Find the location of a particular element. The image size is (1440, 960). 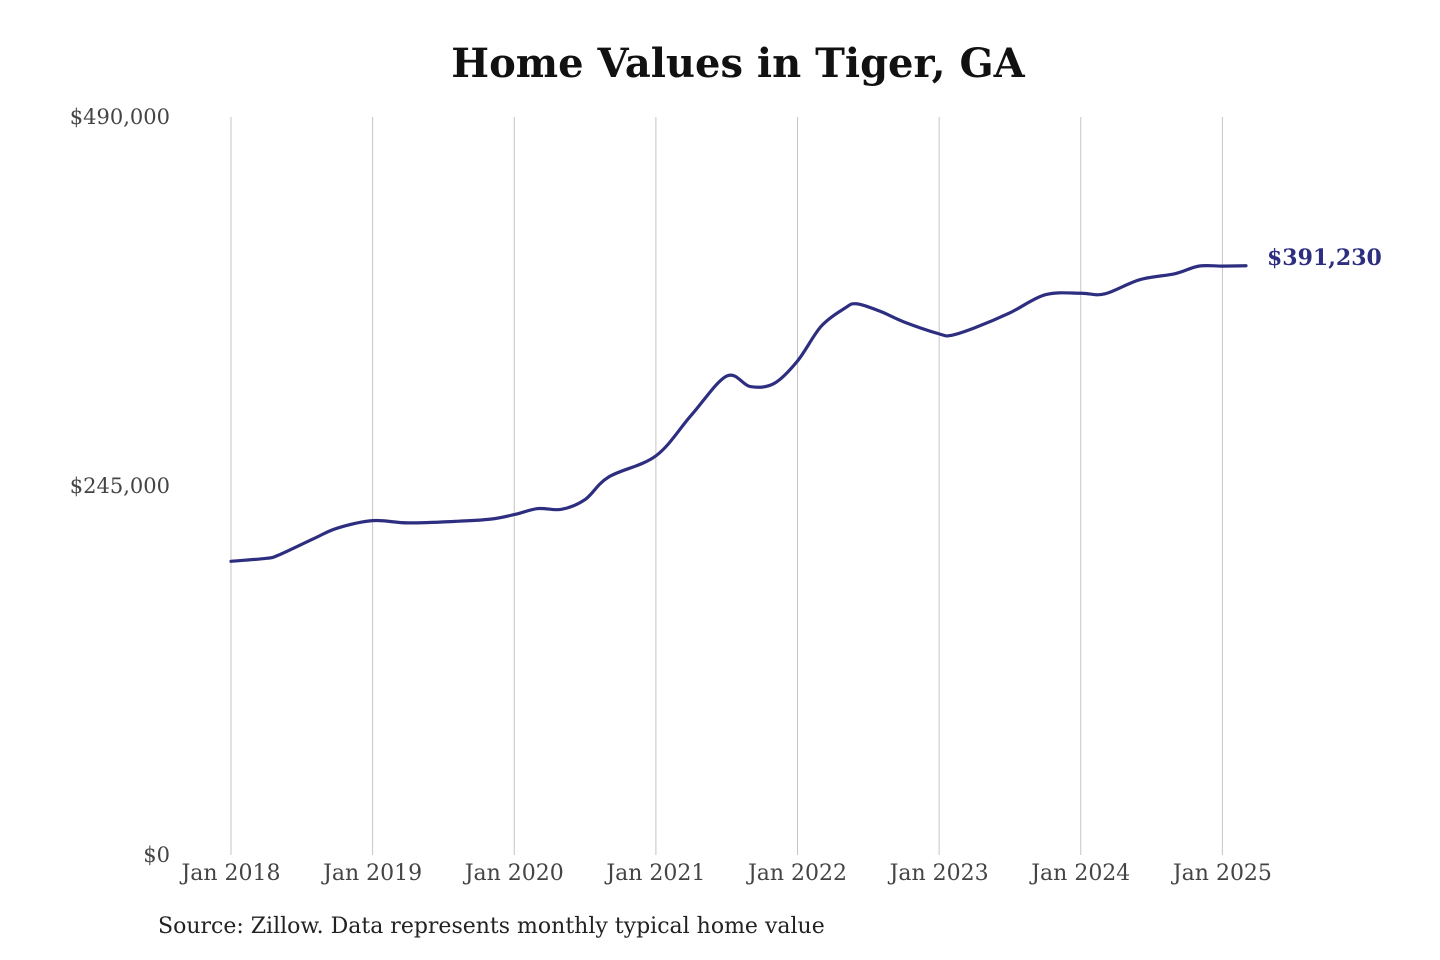

chart-title: Home Values in Tiger, GA is located at coordinates (738, 63).